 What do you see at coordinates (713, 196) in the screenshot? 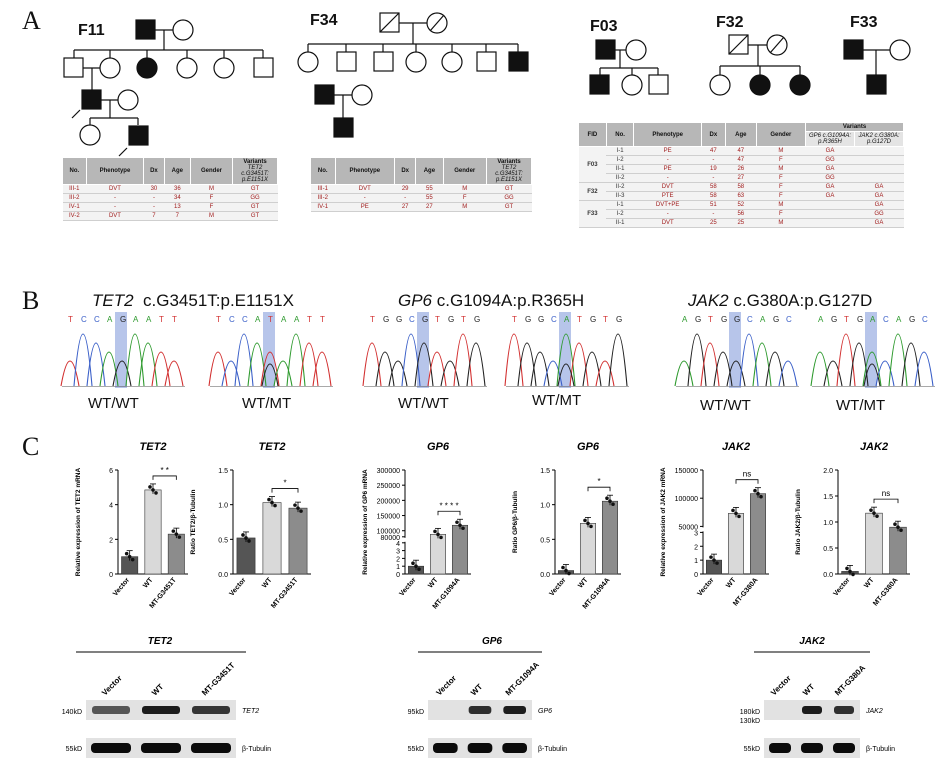
I see `table-cell: 58` at bounding box center [713, 196].